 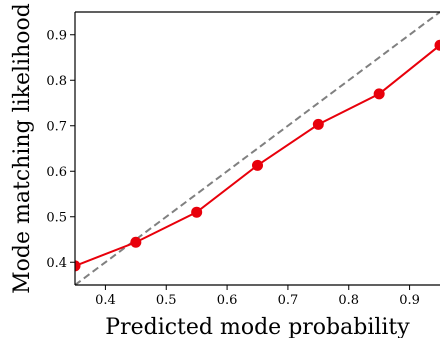 What do you see at coordinates (56, 263) in the screenshot?
I see `y-tick-label: 0.4` at bounding box center [56, 263].